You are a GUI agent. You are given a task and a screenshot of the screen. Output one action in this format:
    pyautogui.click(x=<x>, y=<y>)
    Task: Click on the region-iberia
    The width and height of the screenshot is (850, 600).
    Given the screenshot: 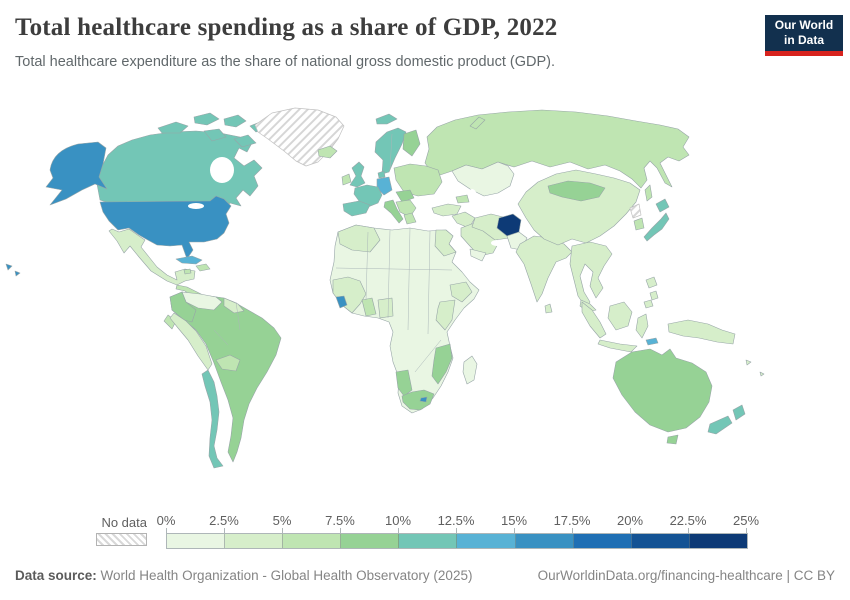 What is the action you would take?
    pyautogui.click(x=356, y=208)
    